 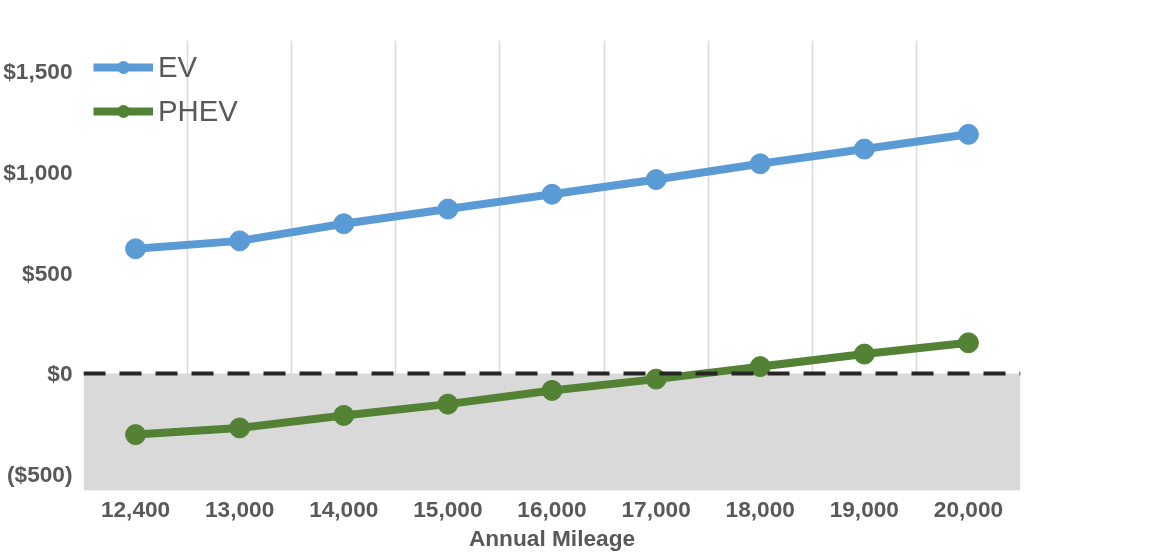 What do you see at coordinates (178, 67) in the screenshot?
I see `legend-label: EV` at bounding box center [178, 67].